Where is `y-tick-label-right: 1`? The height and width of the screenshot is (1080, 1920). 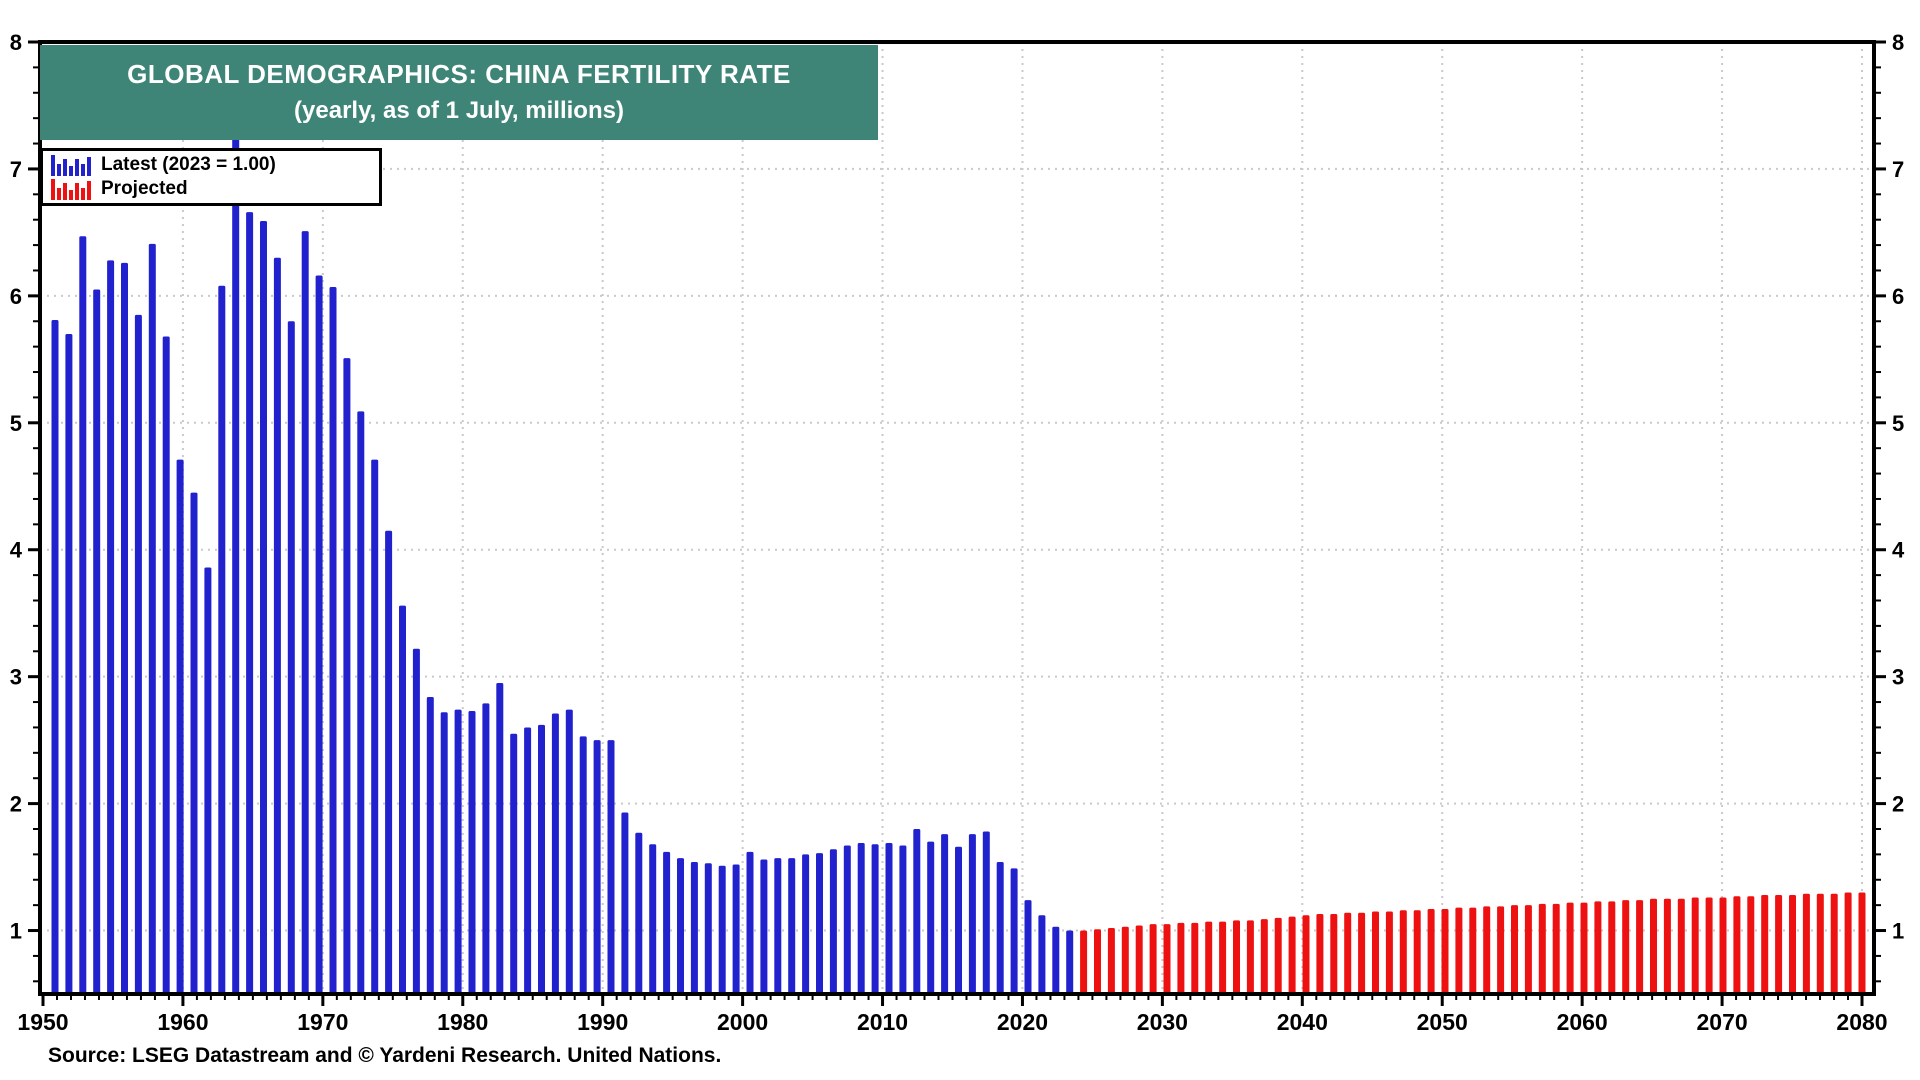 y-tick-label-right: 1 is located at coordinates (1898, 931).